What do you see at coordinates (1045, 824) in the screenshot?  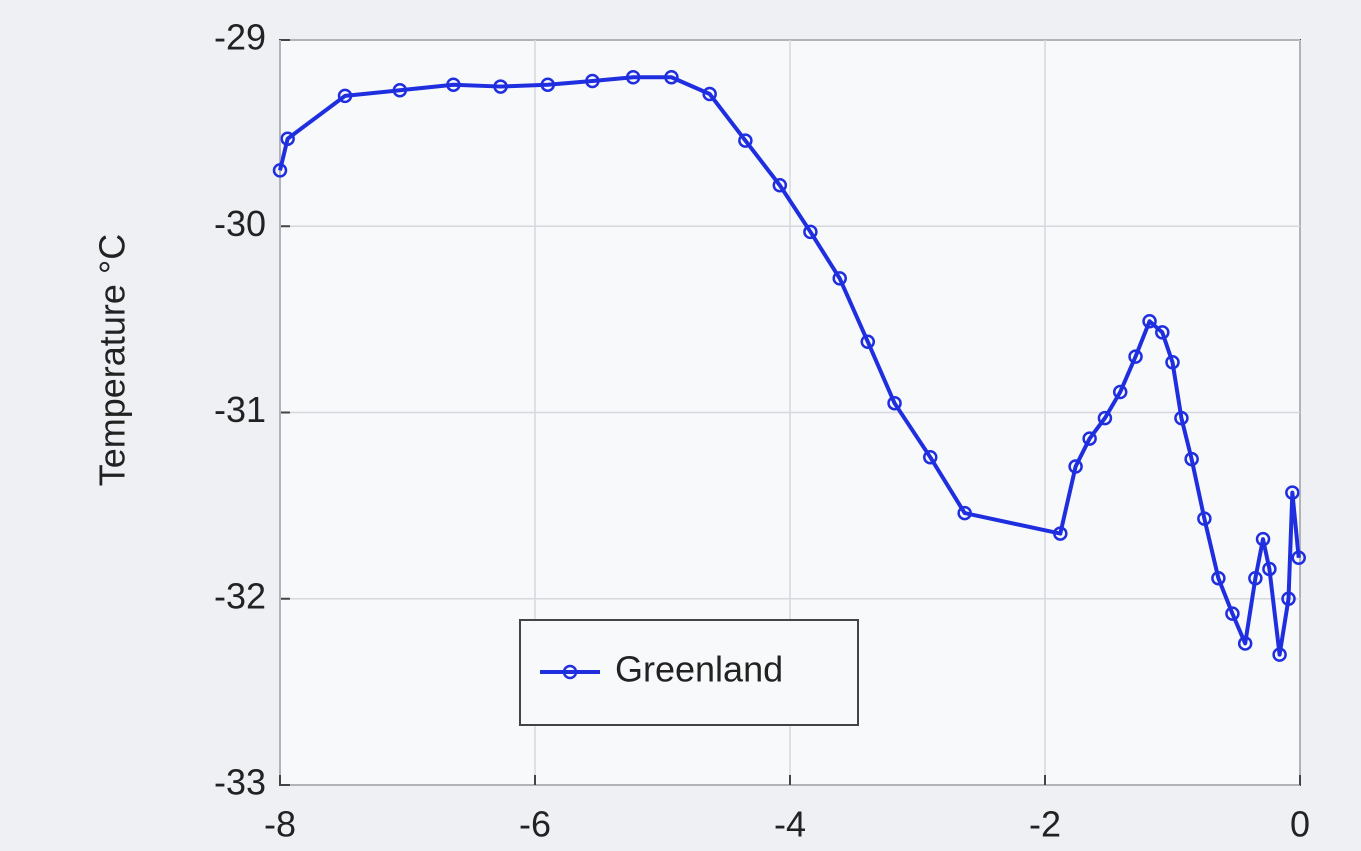 I see `x-tick-label: -2` at bounding box center [1045, 824].